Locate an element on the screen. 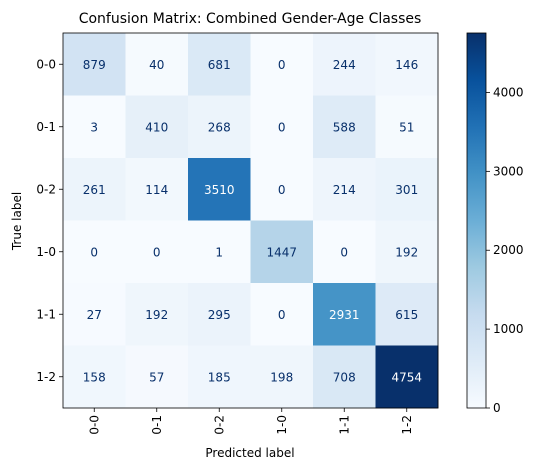 This screenshot has height=474, width=540. cell-label-2-3: 0 is located at coordinates (282, 190).